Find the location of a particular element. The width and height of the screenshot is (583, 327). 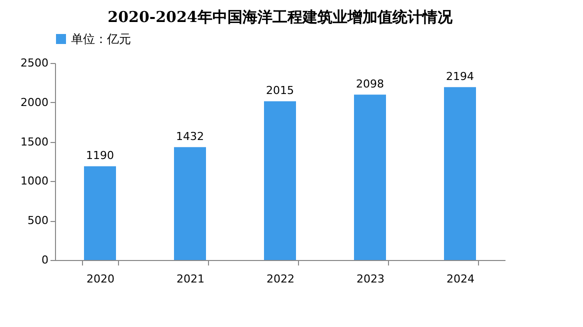

data-label: 1432 is located at coordinates (190, 137).